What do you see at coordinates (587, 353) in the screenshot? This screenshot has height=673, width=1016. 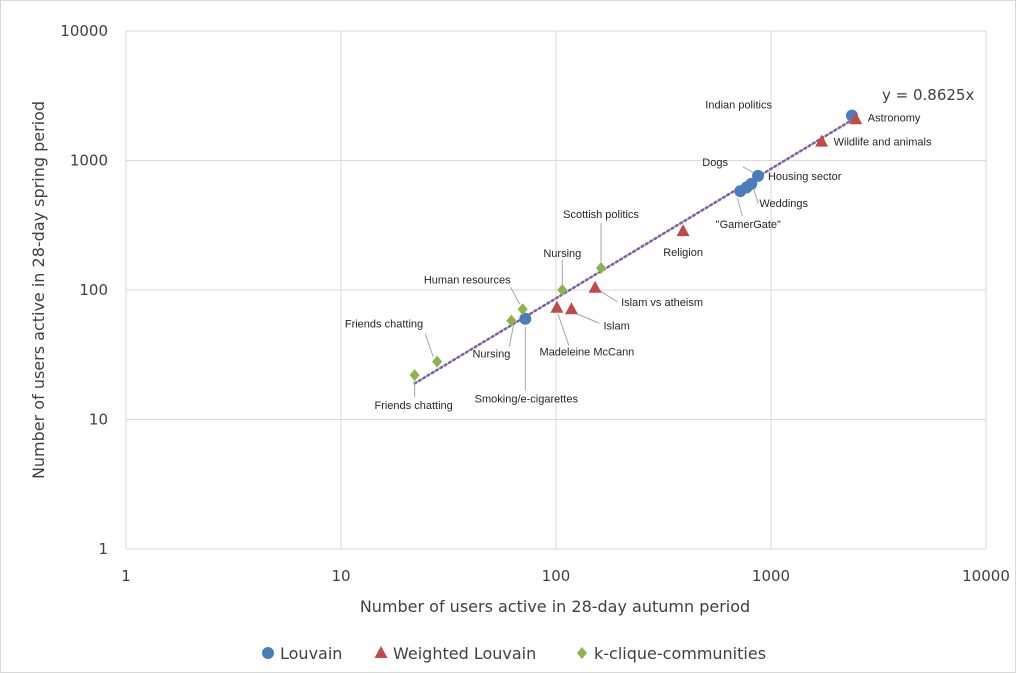 I see `annotation-label: Madeleine McCann` at bounding box center [587, 353].